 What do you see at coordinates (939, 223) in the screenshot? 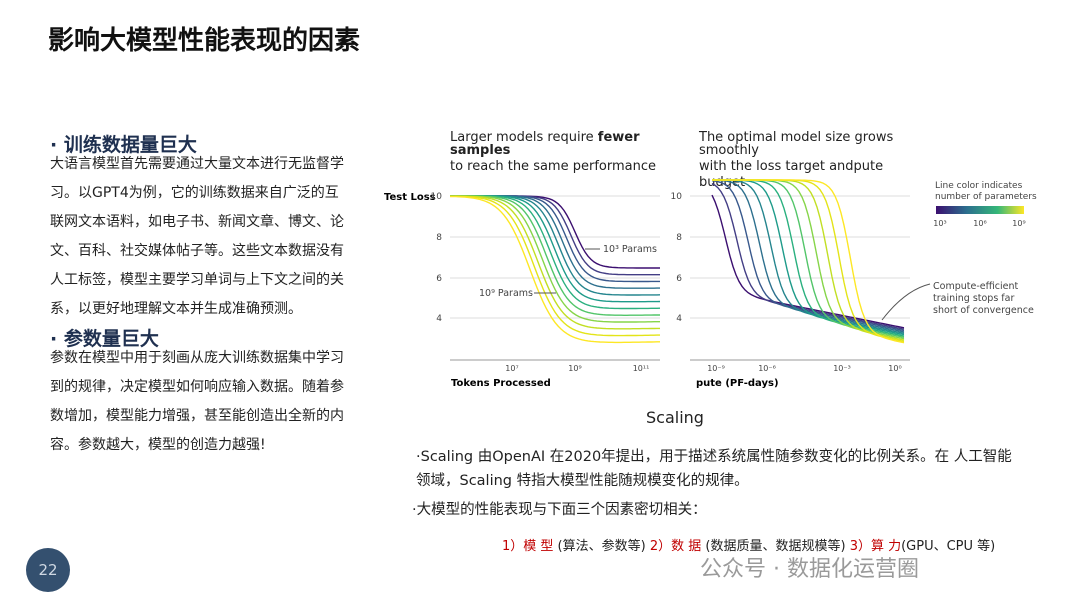
I see `legend-tick: 10³` at bounding box center [939, 223].